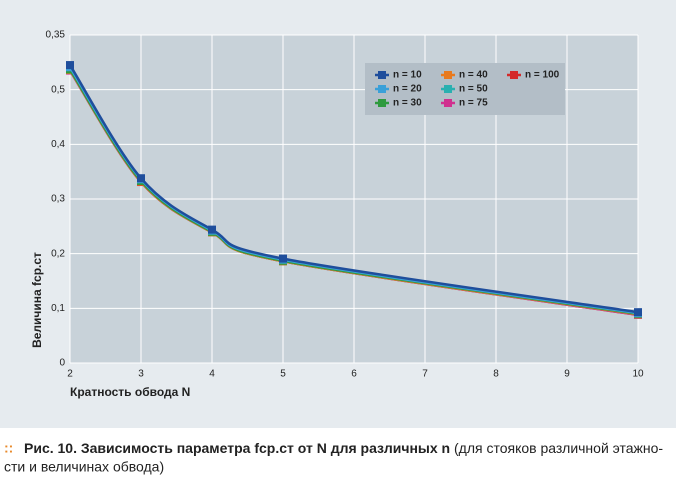 The height and width of the screenshot is (488, 676). What do you see at coordinates (62, 363) in the screenshot?
I see `y-tick-label: 0` at bounding box center [62, 363].